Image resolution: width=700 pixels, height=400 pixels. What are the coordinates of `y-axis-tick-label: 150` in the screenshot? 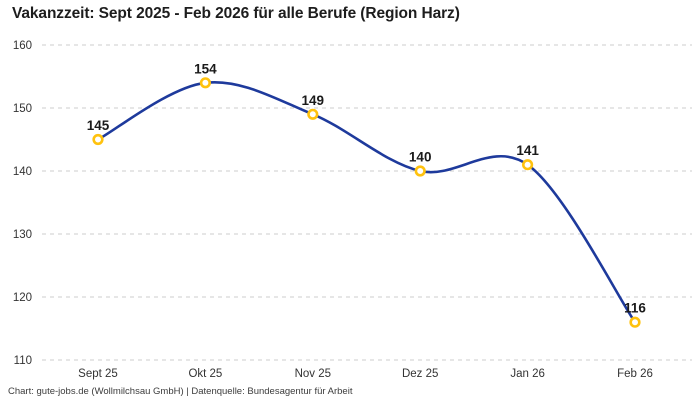 It's located at (22, 109).